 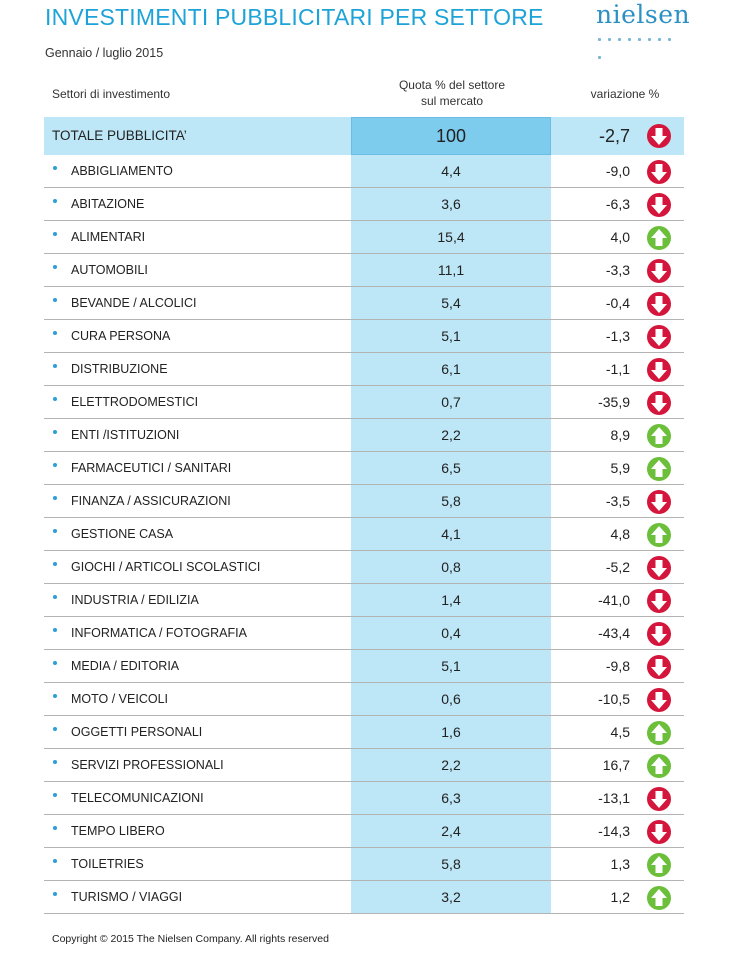 What do you see at coordinates (364, 600) in the screenshot?
I see `table-row: INDUSTRIA / EDILIZIA 1,4 -41,0` at bounding box center [364, 600].